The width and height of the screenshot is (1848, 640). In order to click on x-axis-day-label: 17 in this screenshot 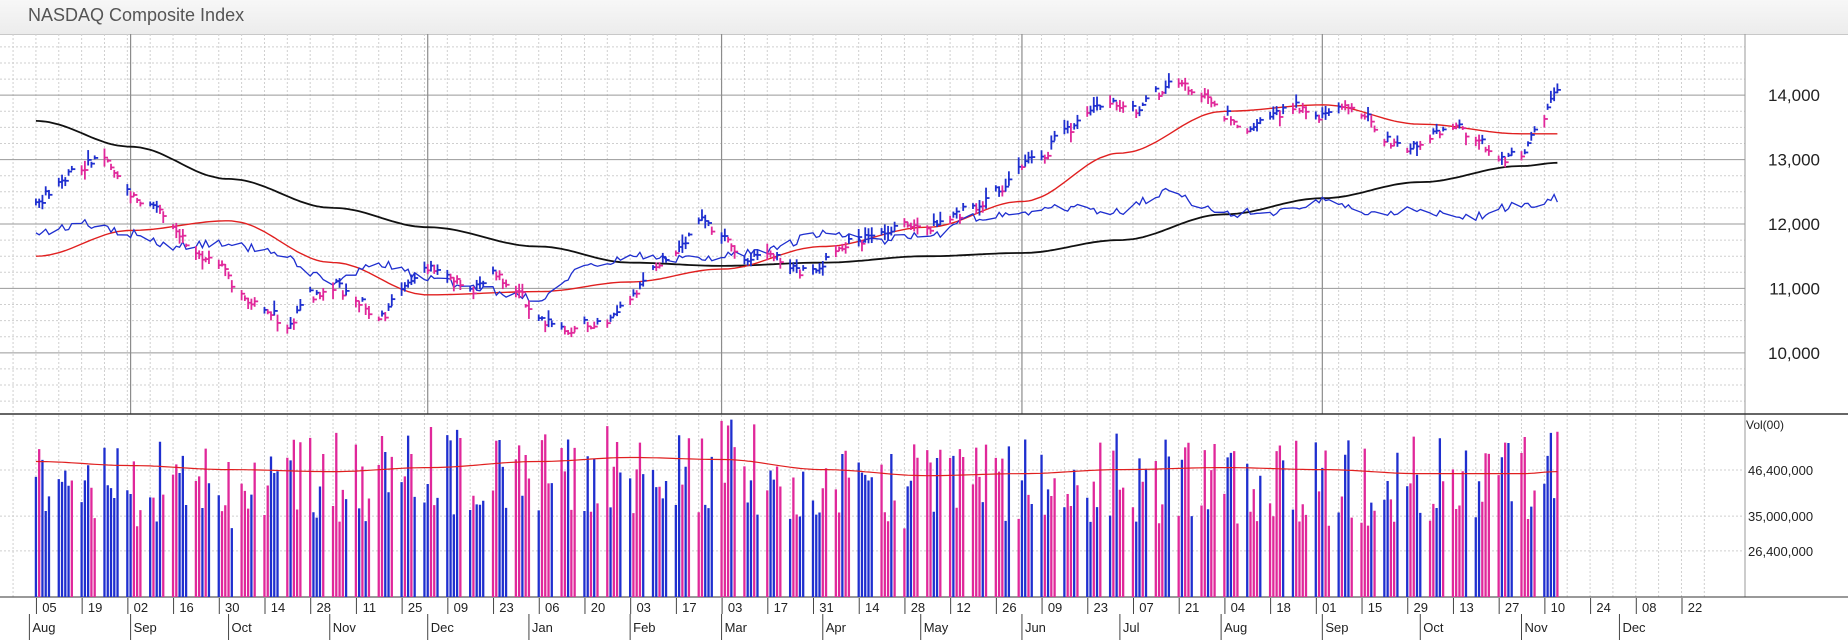, I will do `click(689, 607)`.